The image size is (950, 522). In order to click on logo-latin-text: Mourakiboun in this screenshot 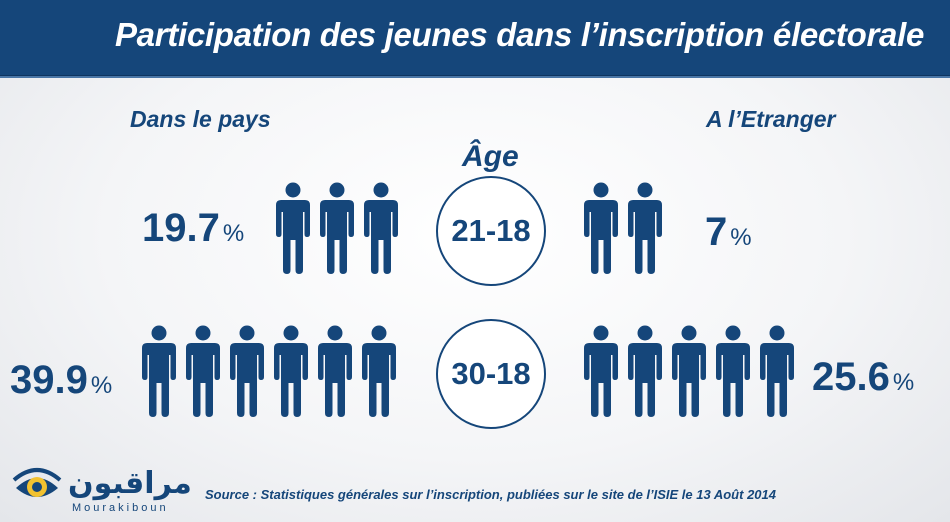, I will do `click(120, 508)`.